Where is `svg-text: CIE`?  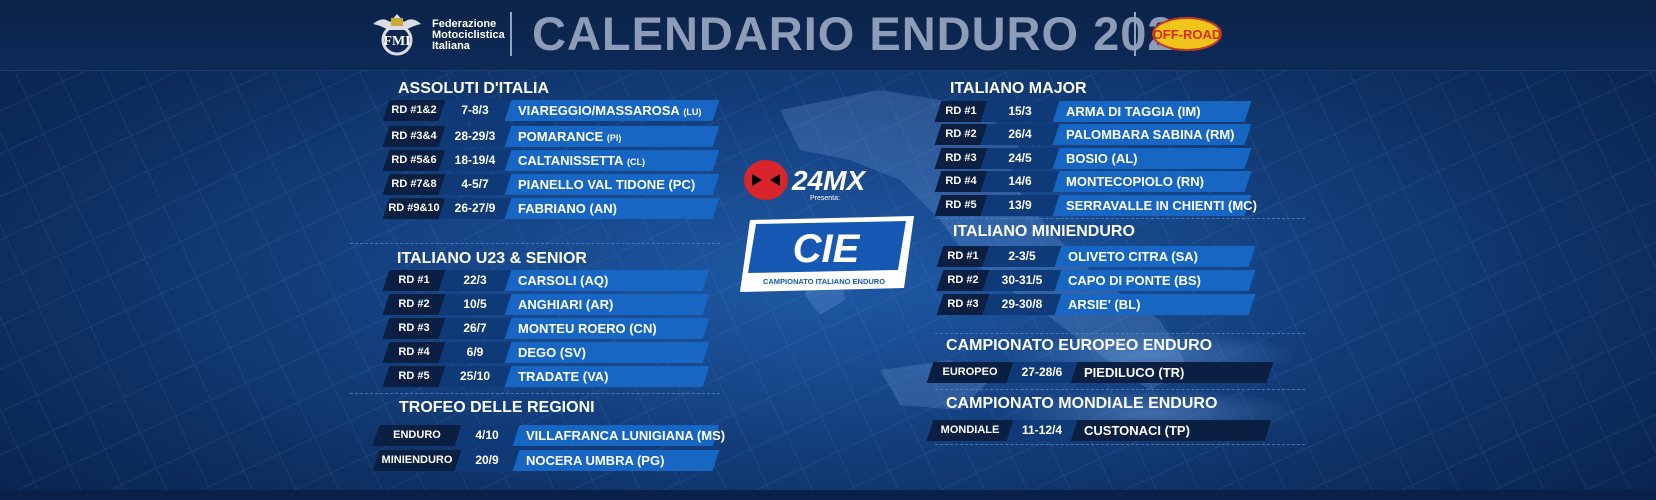 svg-text: CIE is located at coordinates (827, 249).